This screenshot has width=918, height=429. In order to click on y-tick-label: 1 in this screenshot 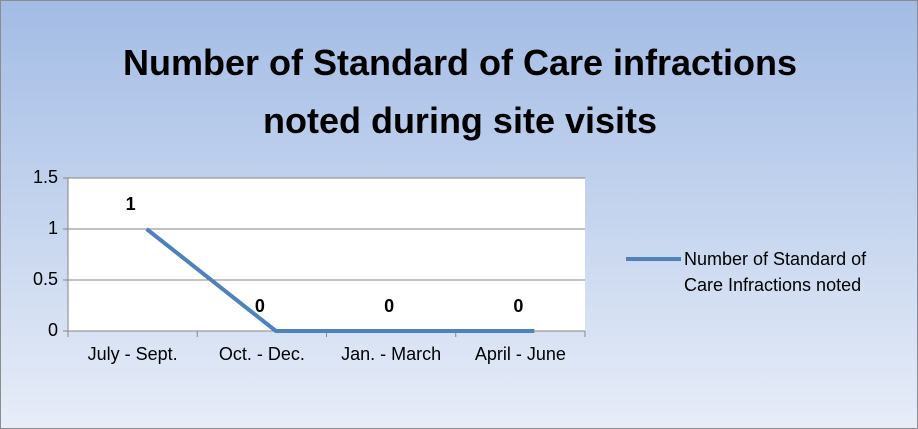, I will do `click(53, 228)`.